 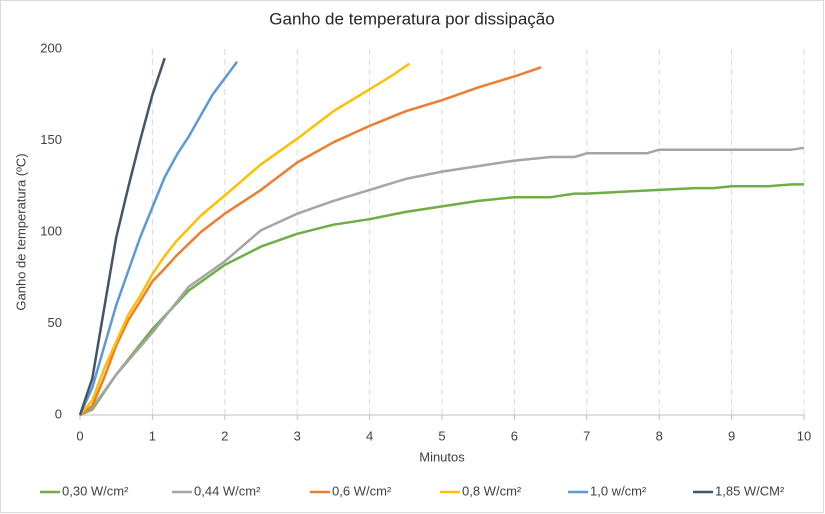 I want to click on x-tick-label: 4, so click(x=369, y=435).